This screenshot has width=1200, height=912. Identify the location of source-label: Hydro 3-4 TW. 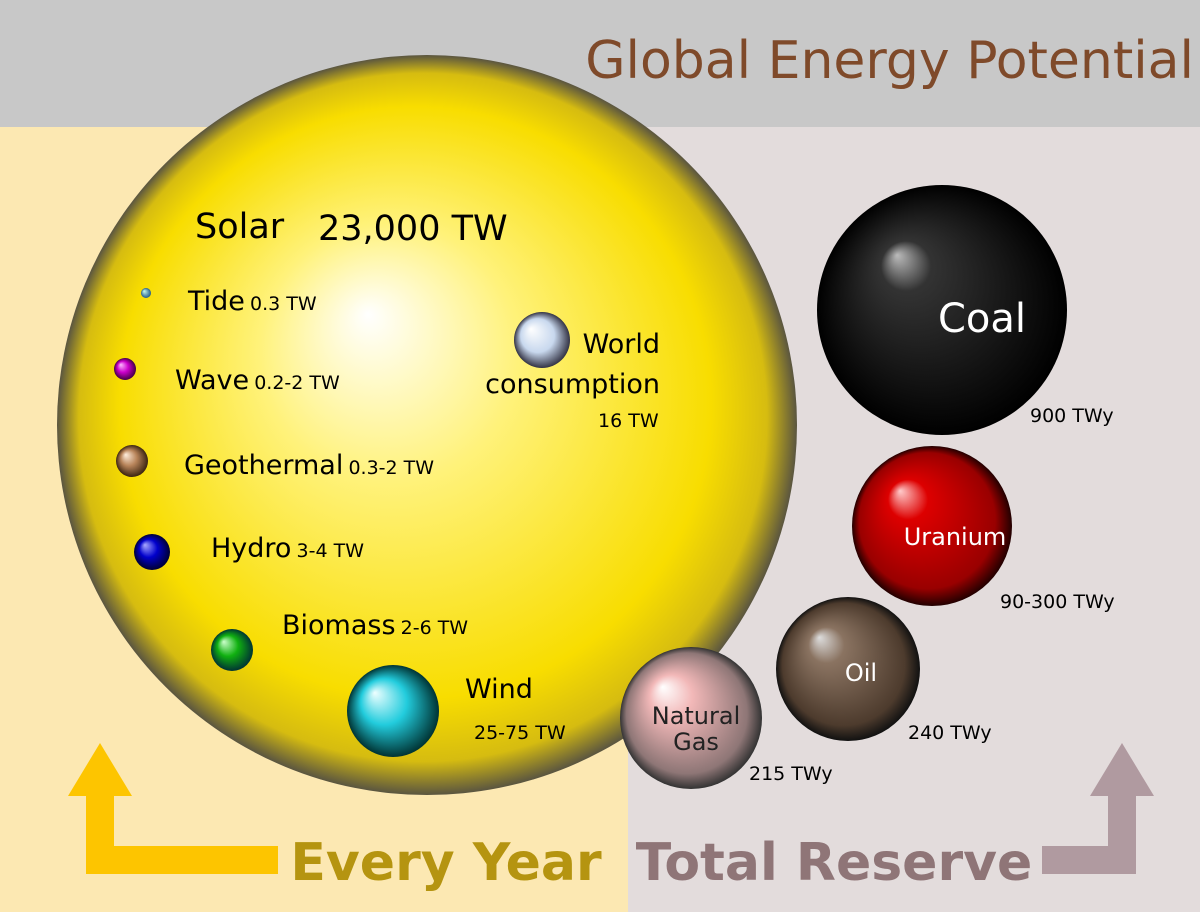
(287, 548).